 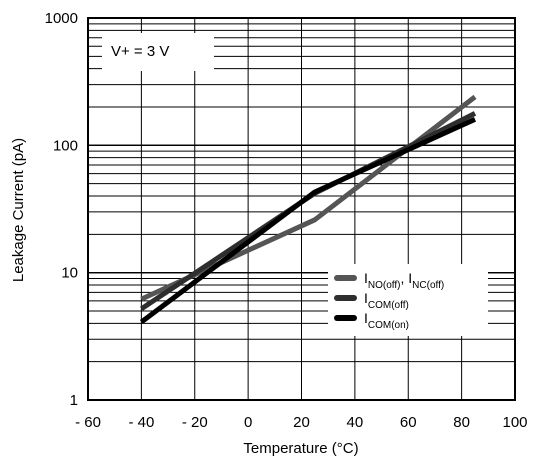 What do you see at coordinates (141, 422) in the screenshot?
I see `x-tick-label: - 40` at bounding box center [141, 422].